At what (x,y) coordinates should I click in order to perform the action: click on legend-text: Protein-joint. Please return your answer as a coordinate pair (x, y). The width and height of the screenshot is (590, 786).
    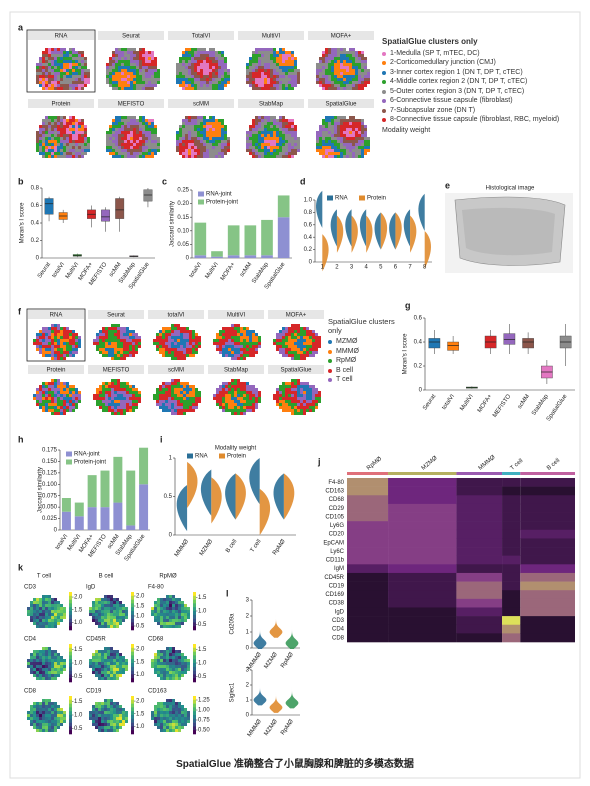
    Looking at the image, I should click on (90, 463).